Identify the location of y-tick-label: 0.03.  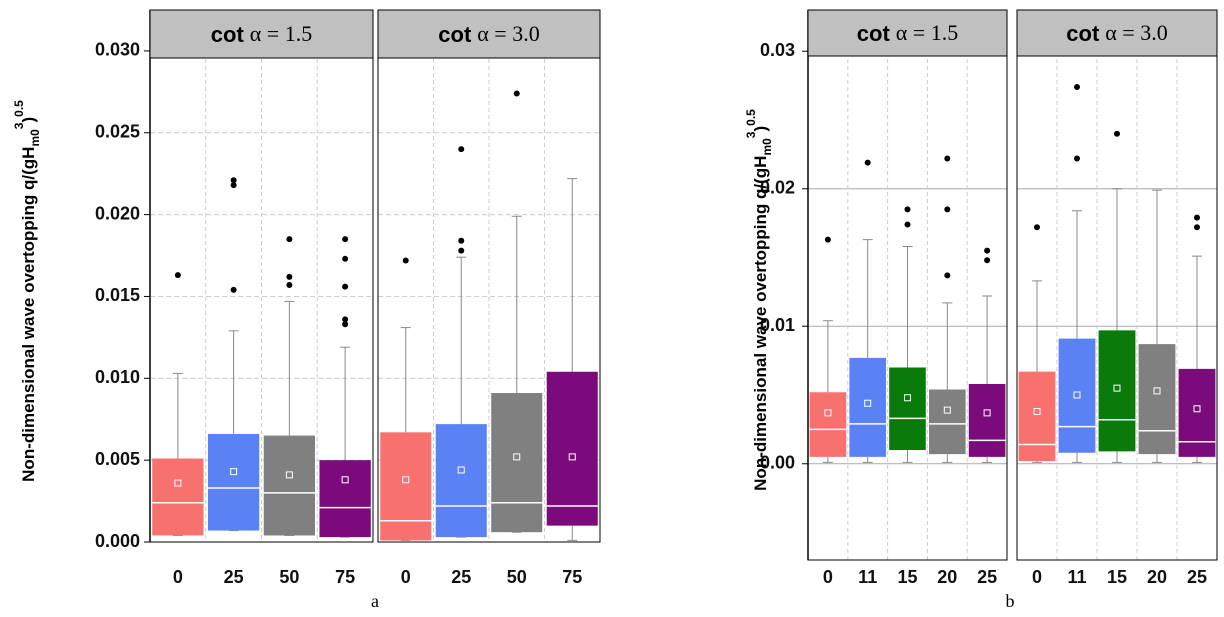
(777, 50).